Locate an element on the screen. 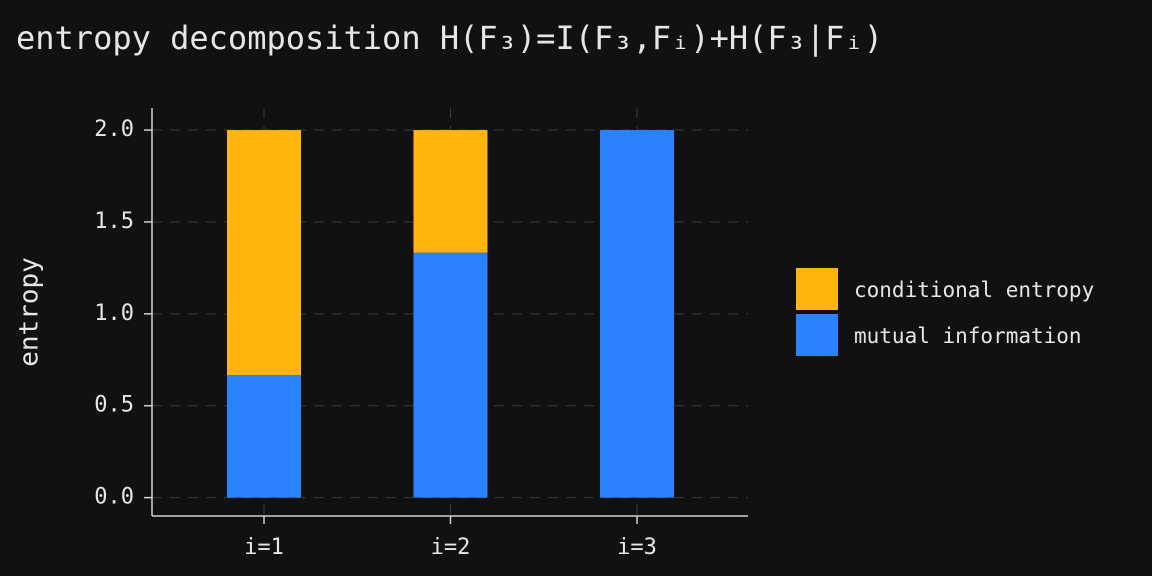 Image resolution: width=1152 pixels, height=576 pixels. x-tick-label: i=1 is located at coordinates (264, 547).